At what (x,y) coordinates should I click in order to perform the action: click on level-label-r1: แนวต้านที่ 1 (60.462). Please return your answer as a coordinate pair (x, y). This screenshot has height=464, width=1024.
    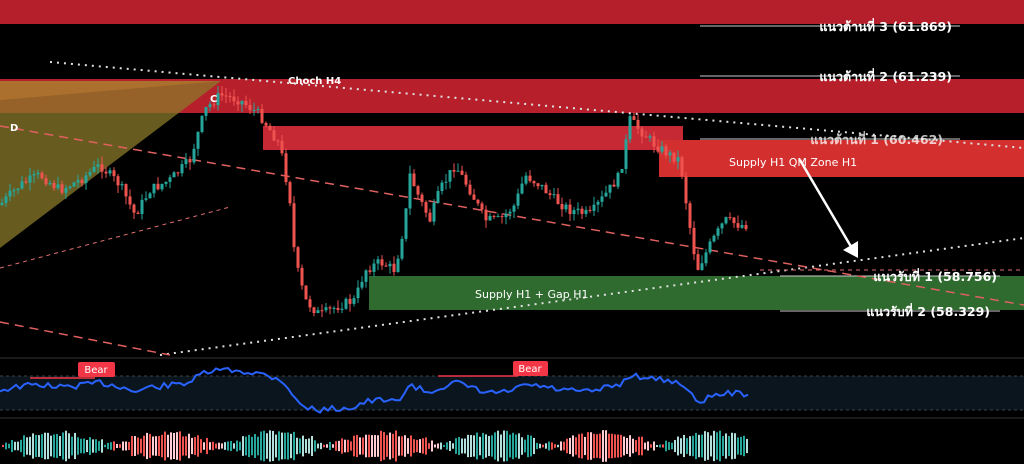
    Looking at the image, I should click on (876, 139).